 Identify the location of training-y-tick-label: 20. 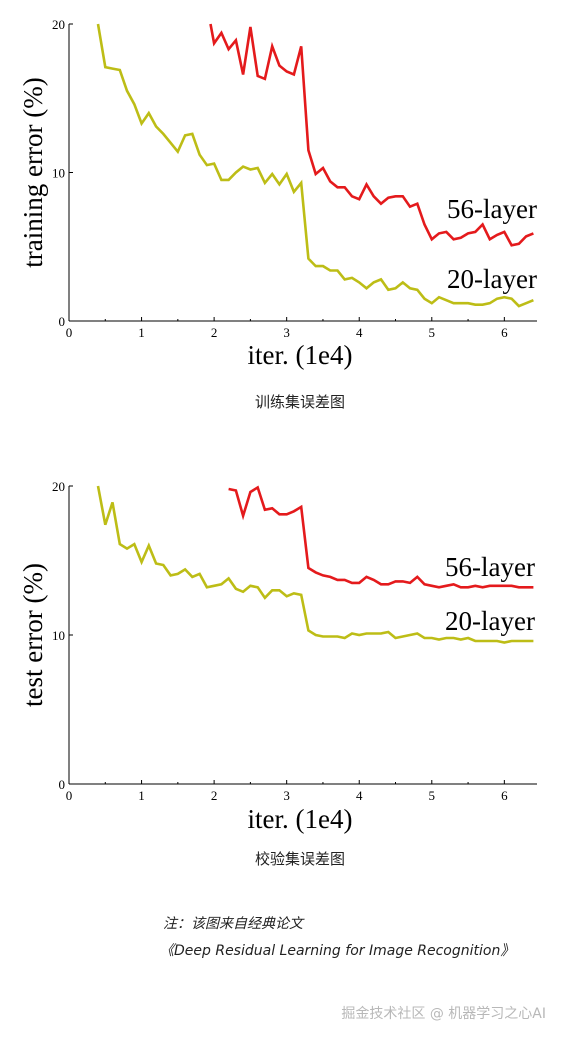
(58, 24).